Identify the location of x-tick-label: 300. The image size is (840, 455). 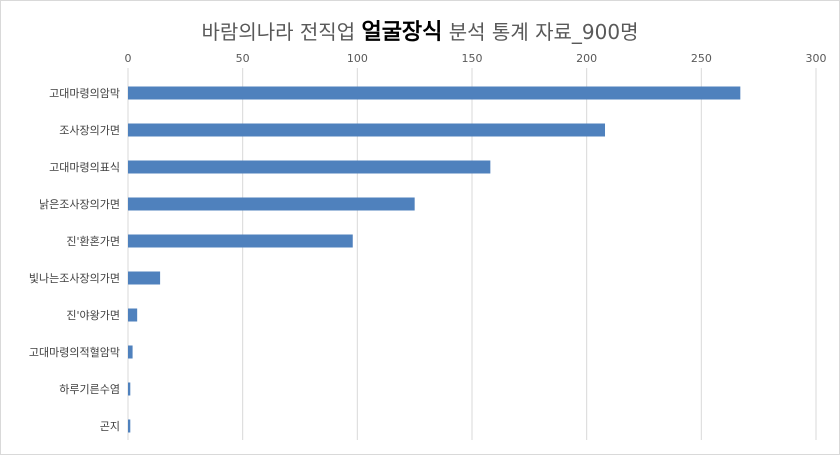
(816, 58).